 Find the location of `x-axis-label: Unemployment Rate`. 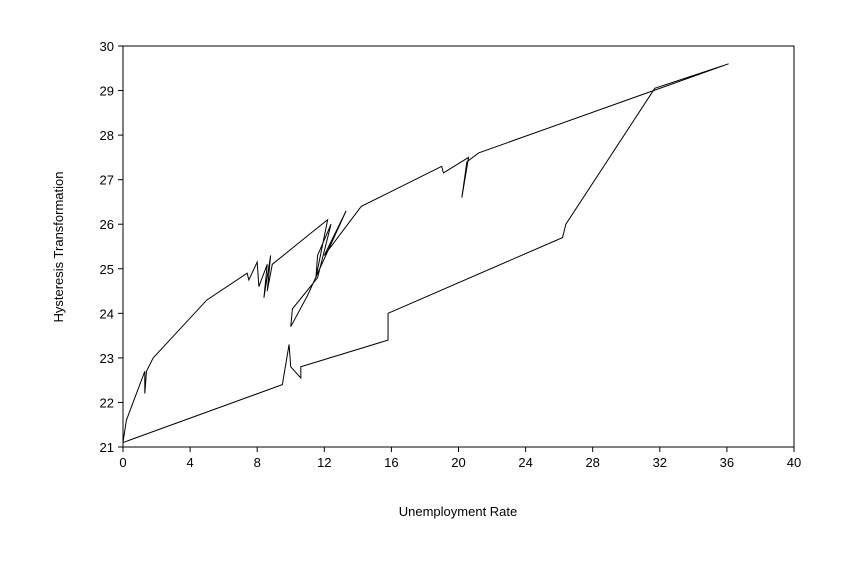

x-axis-label: Unemployment Rate is located at coordinates (458, 511).